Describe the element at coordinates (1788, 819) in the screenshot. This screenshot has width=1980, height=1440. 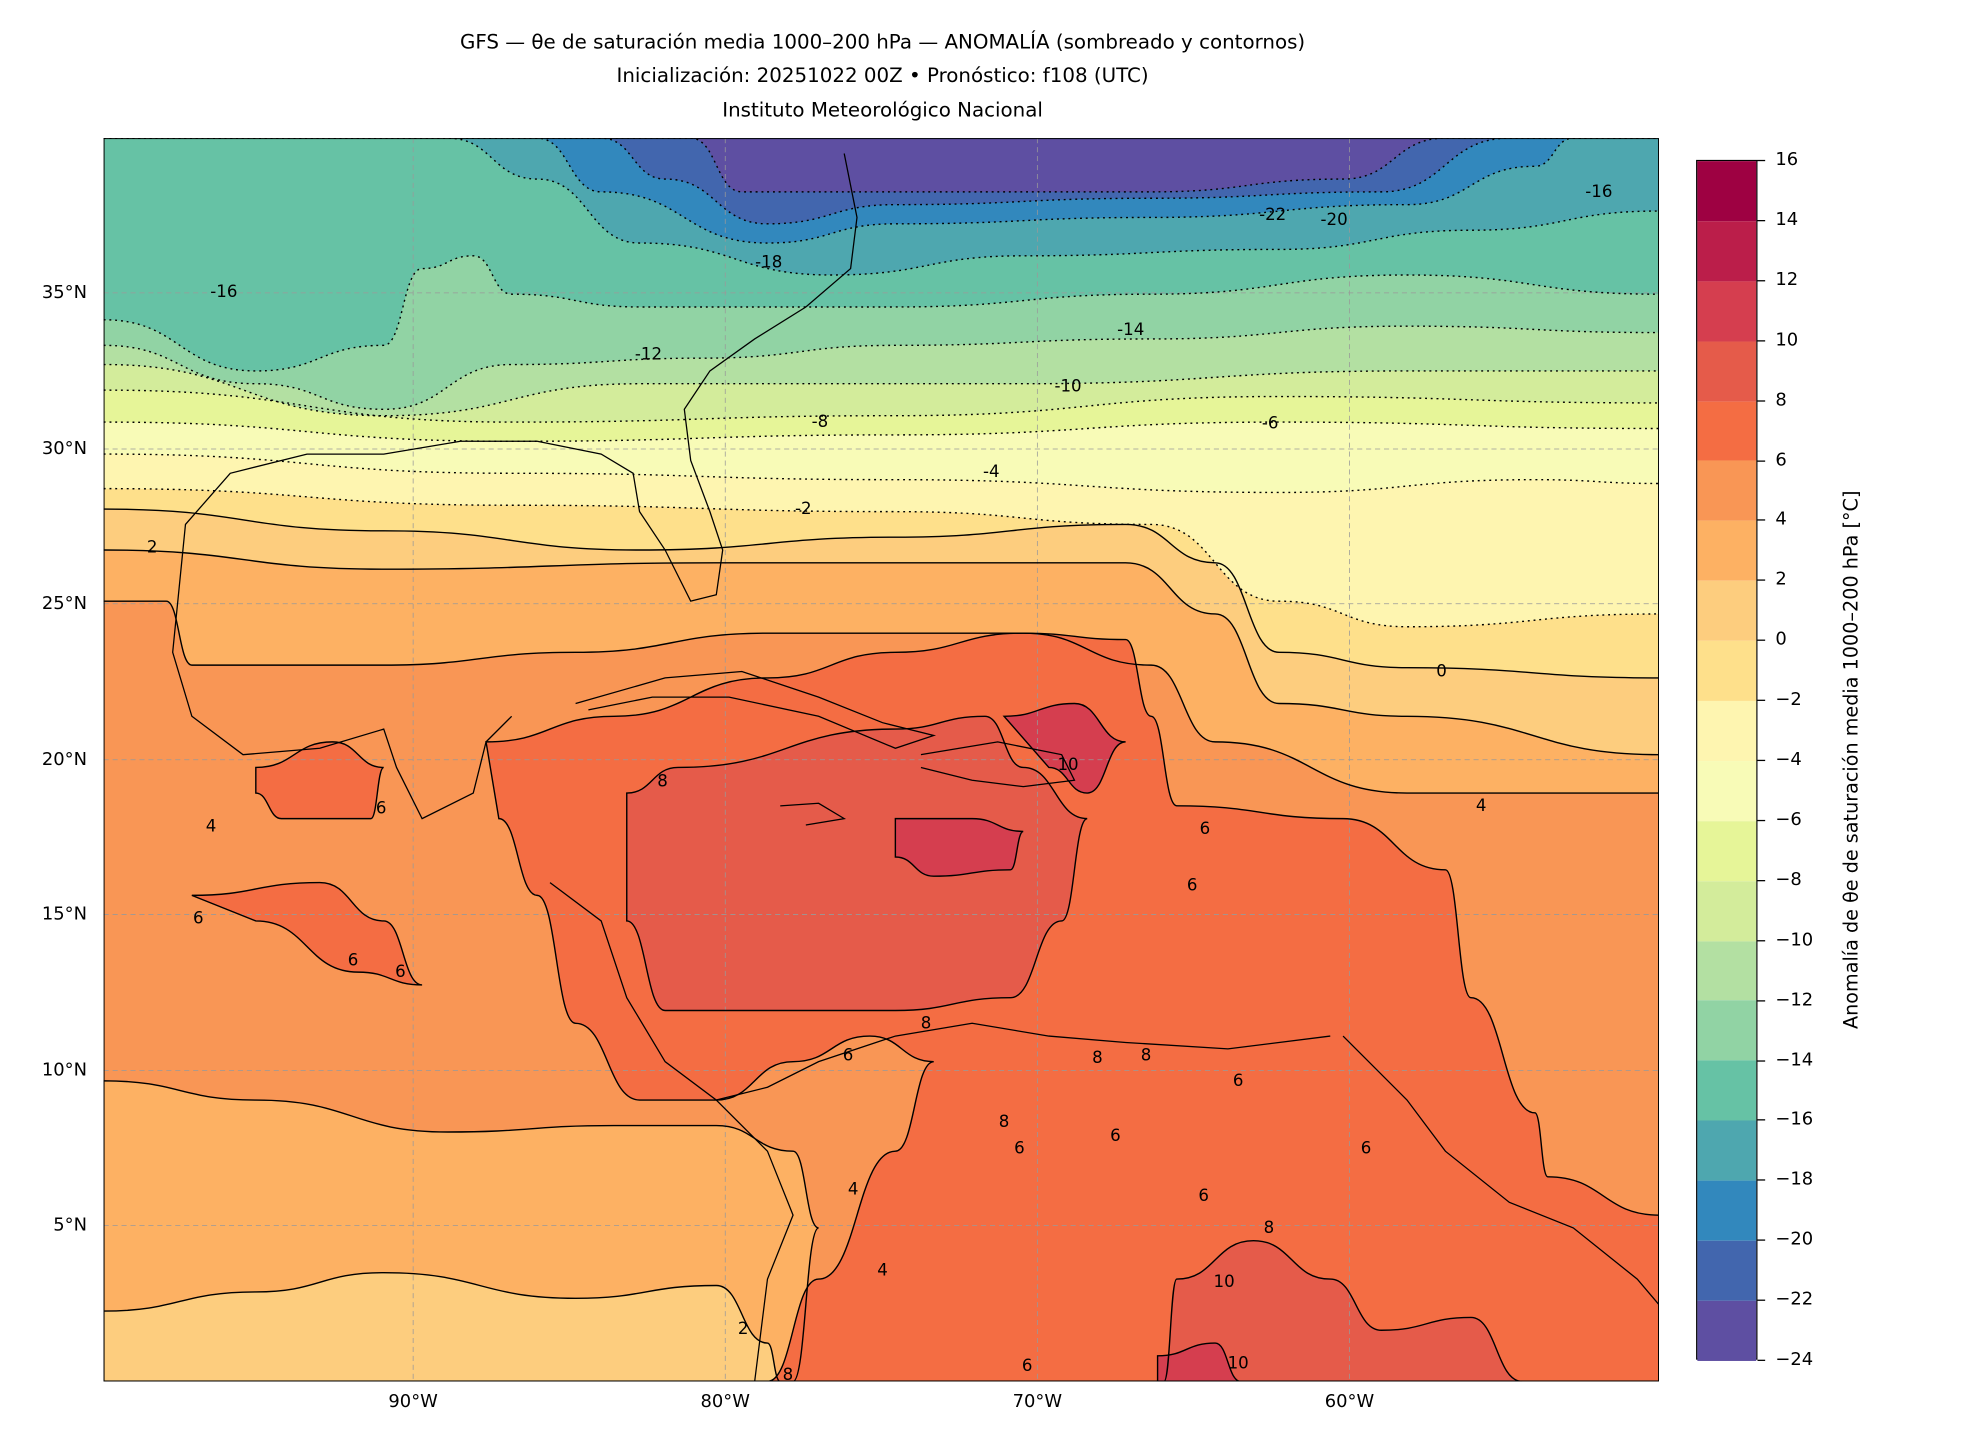
I see `colorbar-tick-label: −6` at that location.